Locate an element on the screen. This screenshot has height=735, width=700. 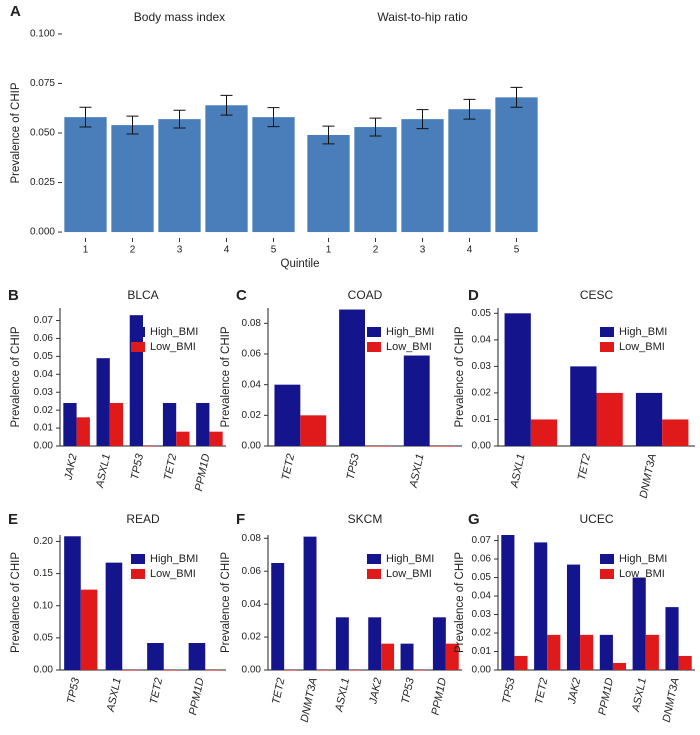
chart-title: SKCM is located at coordinates (365, 519).